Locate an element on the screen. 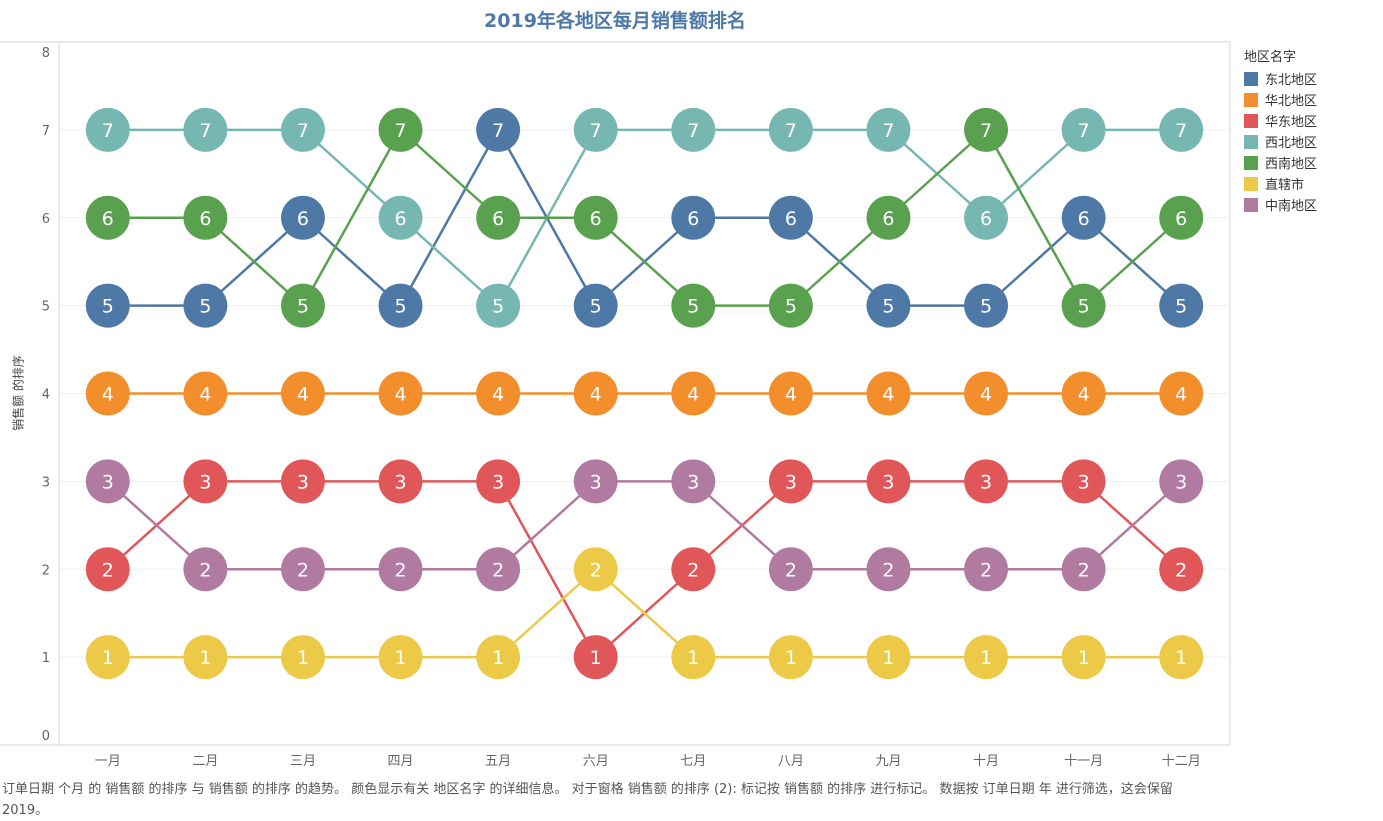 This screenshot has width=1383, height=821. legend-title: 地区名字 is located at coordinates (1270, 57).